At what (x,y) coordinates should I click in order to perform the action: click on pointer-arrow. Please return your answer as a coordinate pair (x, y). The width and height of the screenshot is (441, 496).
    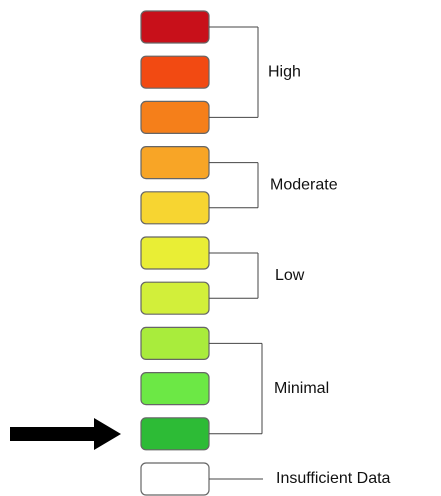
    Looking at the image, I should click on (65, 434).